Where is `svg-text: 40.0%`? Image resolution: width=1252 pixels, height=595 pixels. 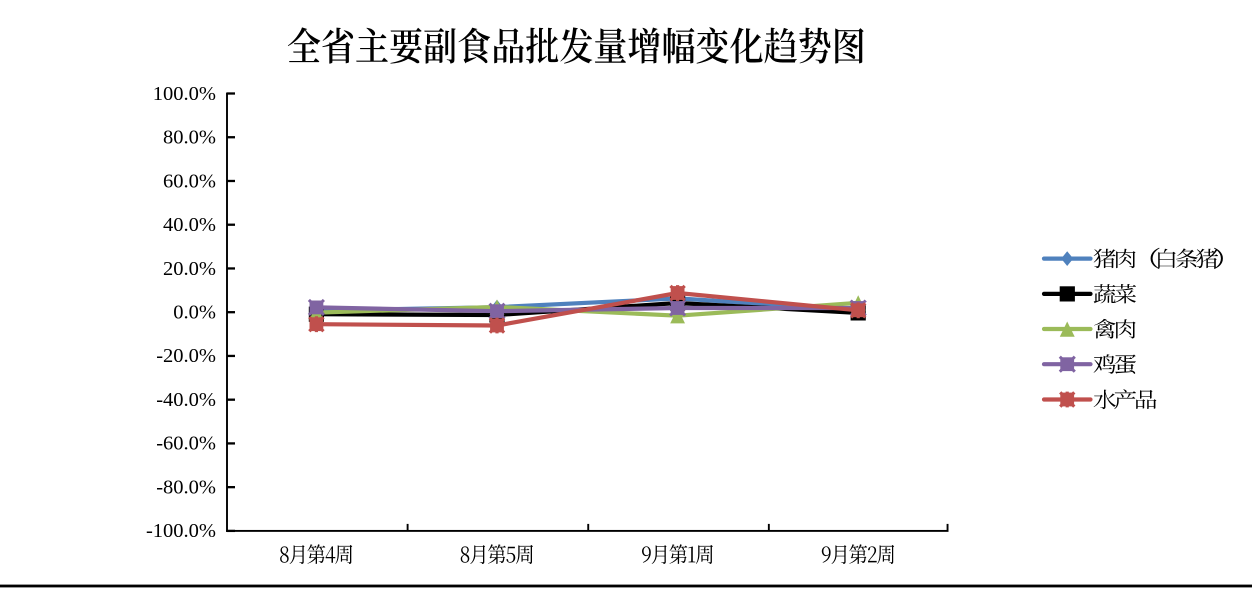 svg-text: 40.0% is located at coordinates (189, 225).